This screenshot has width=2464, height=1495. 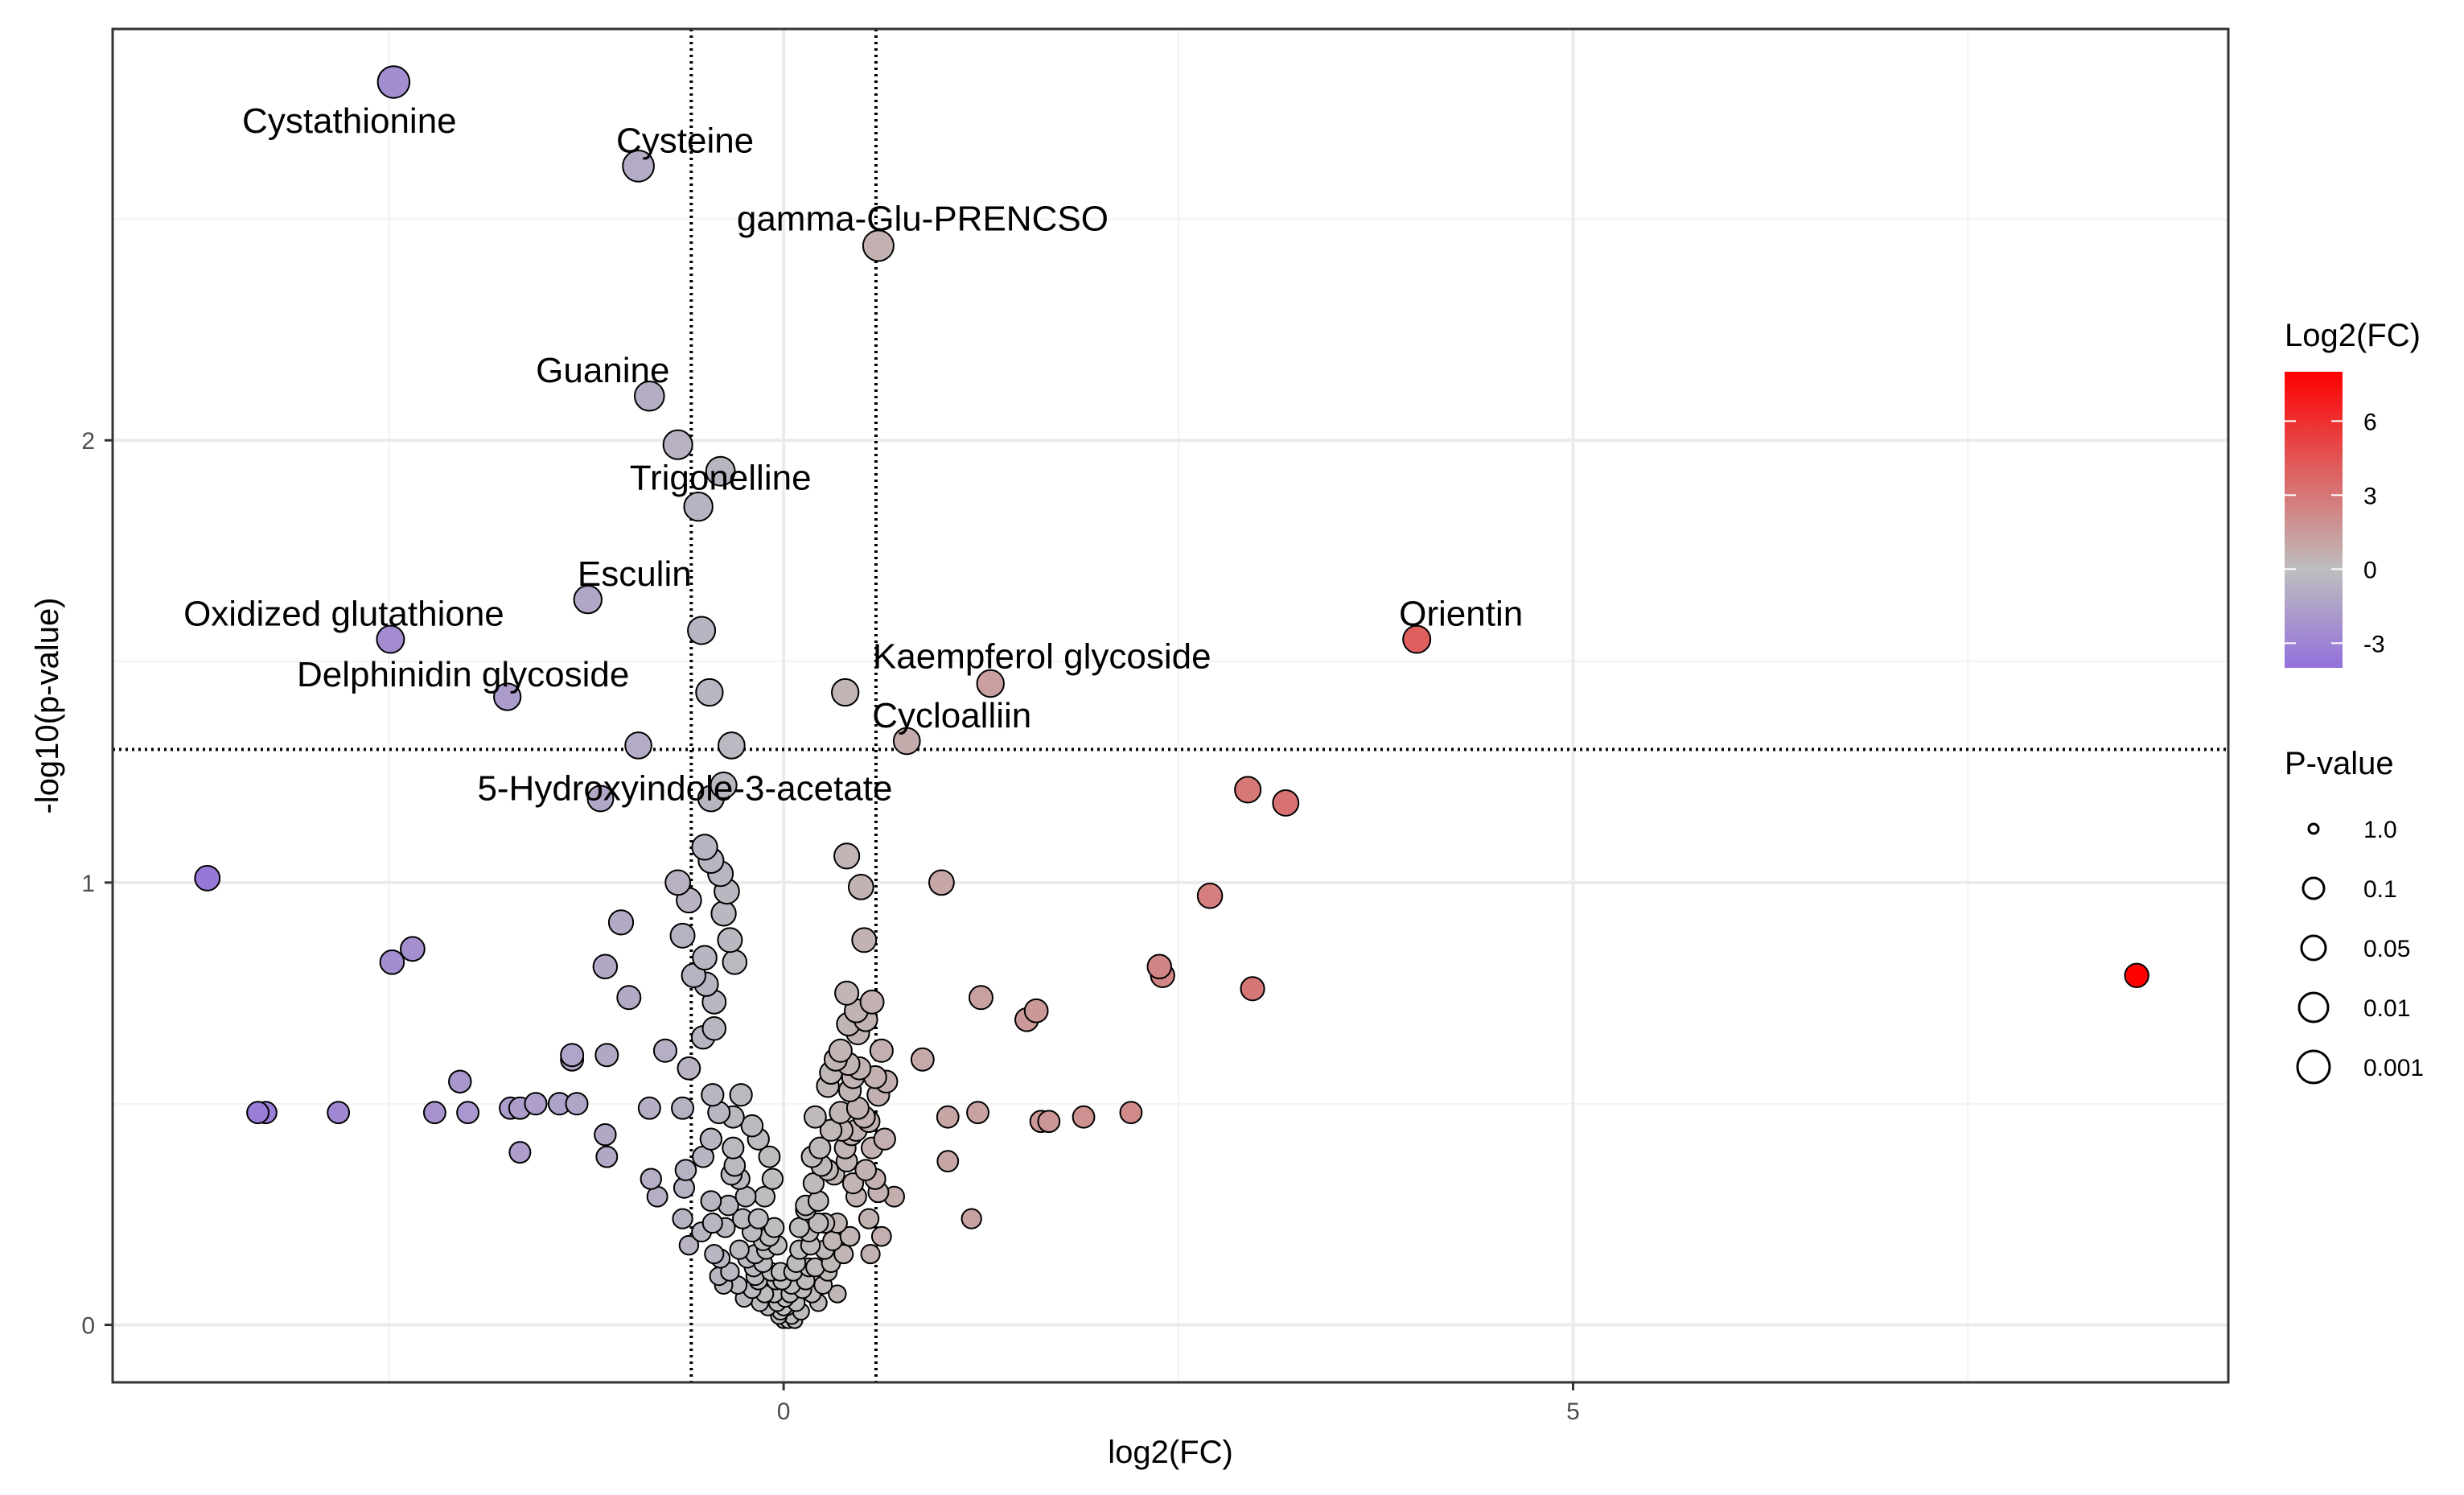 What do you see at coordinates (2380, 830) in the screenshot?
I see `size-legend-label: 1.0` at bounding box center [2380, 830].